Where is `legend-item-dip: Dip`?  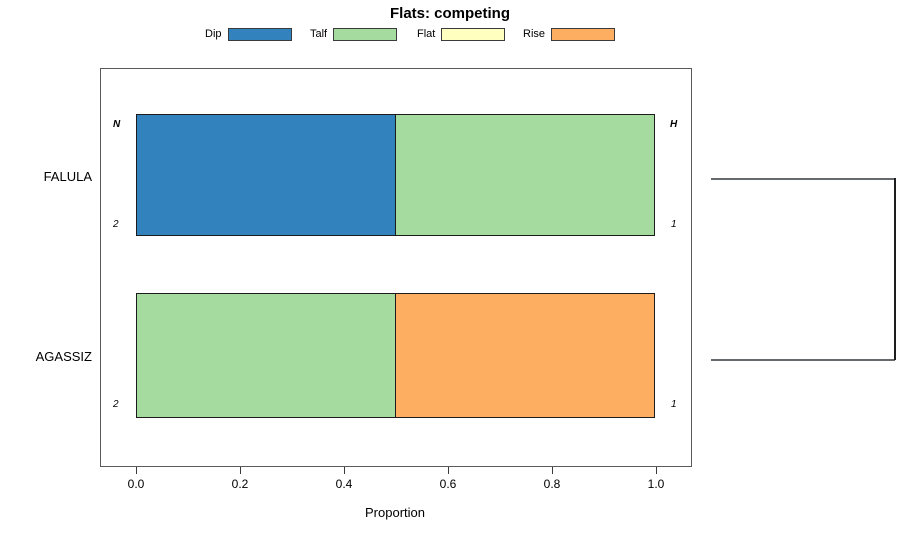
legend-item-dip: Dip is located at coordinates (248, 34).